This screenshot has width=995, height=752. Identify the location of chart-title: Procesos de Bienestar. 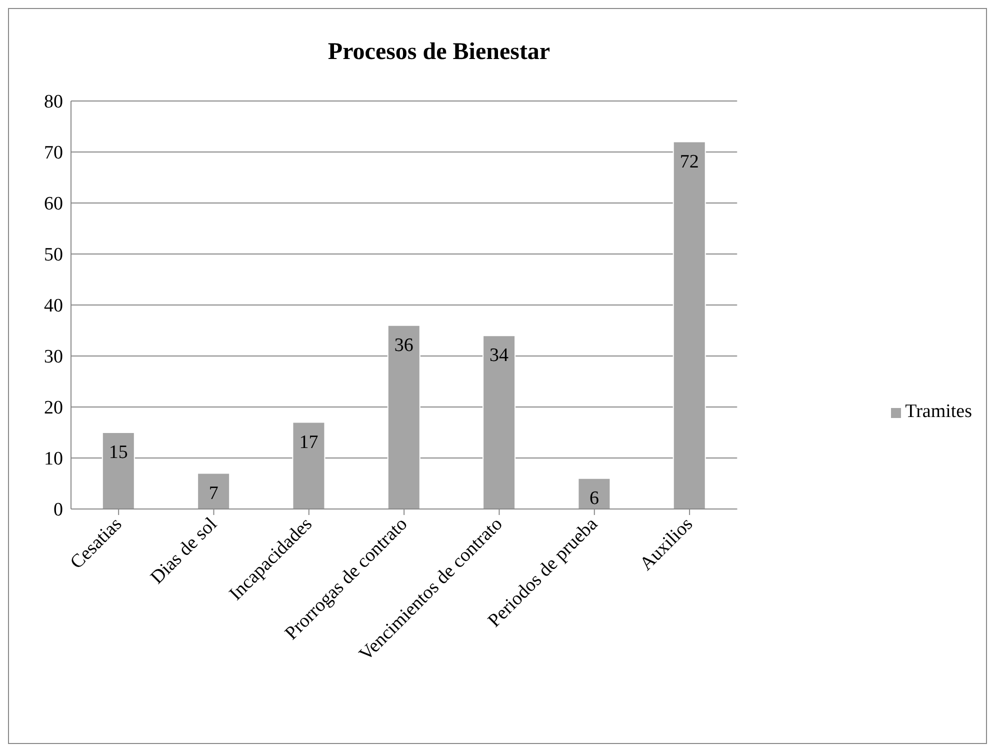
(439, 52).